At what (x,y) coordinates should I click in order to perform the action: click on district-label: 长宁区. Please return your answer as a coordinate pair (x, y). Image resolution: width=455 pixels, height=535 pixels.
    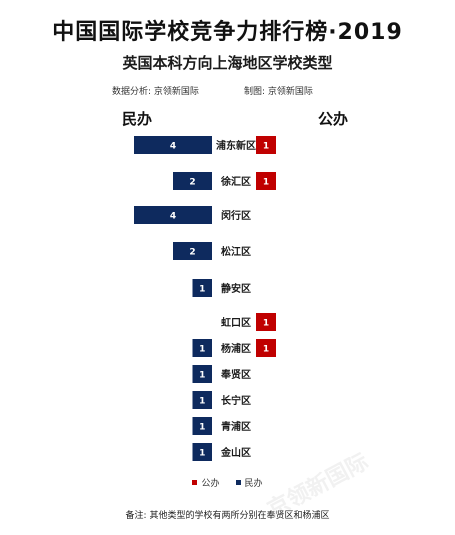
    Looking at the image, I should click on (236, 400).